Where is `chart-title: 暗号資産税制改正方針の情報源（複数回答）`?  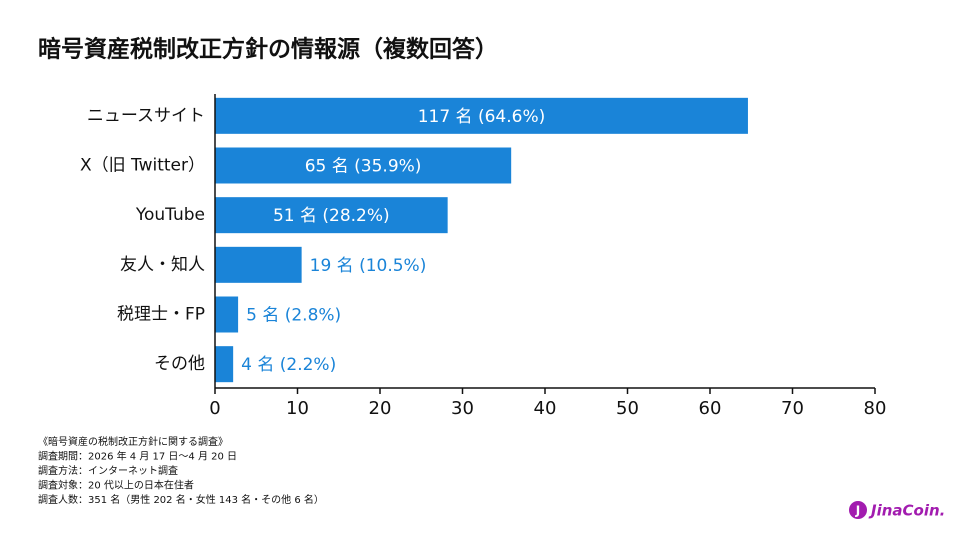 chart-title: 暗号資産税制改正方針の情報源（複数回答） is located at coordinates (268, 49).